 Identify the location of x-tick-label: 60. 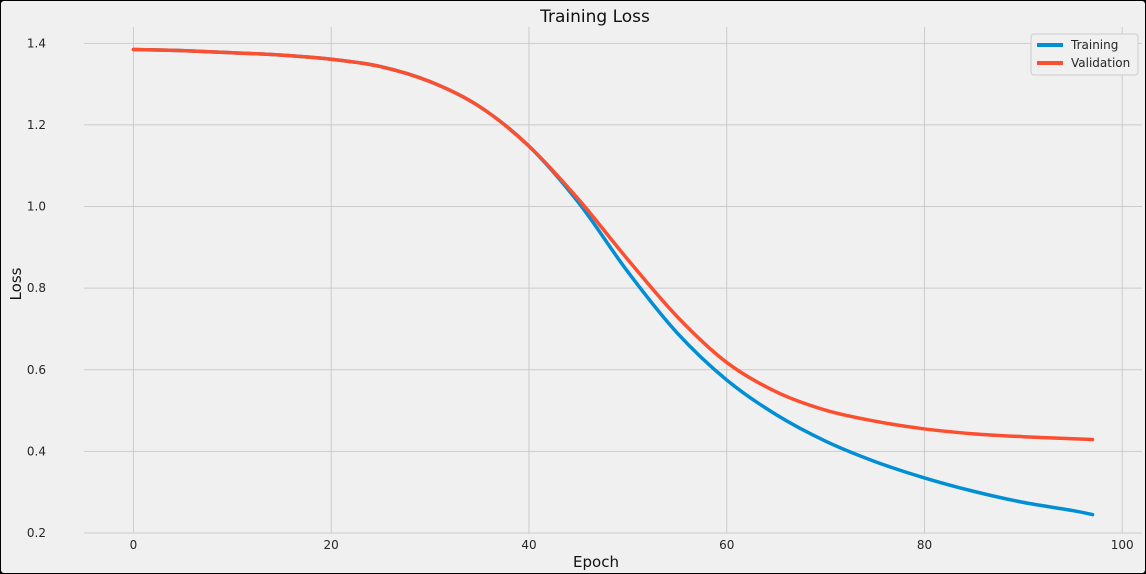
(726, 545).